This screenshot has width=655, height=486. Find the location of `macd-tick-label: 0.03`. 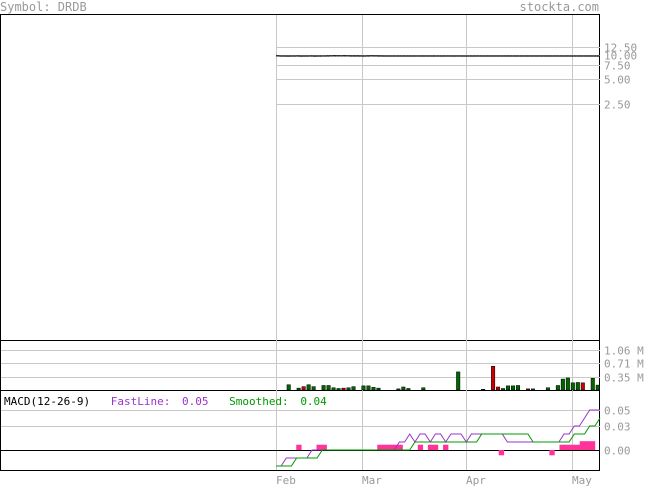

macd-tick-label: 0.03 is located at coordinates (617, 427).